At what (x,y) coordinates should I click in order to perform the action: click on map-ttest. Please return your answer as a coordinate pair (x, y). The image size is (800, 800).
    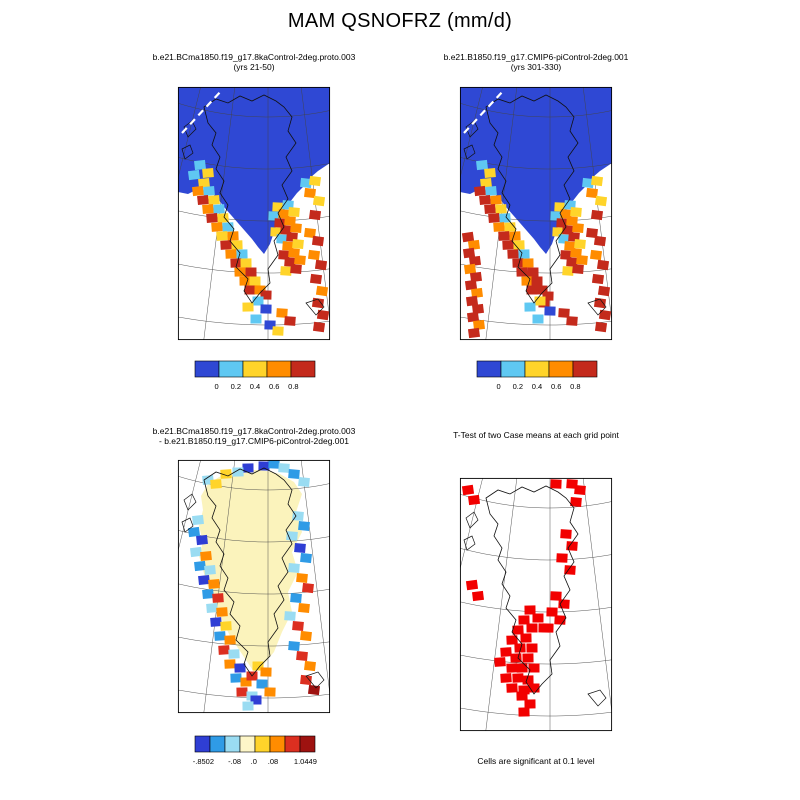
    Looking at the image, I should click on (536, 604).